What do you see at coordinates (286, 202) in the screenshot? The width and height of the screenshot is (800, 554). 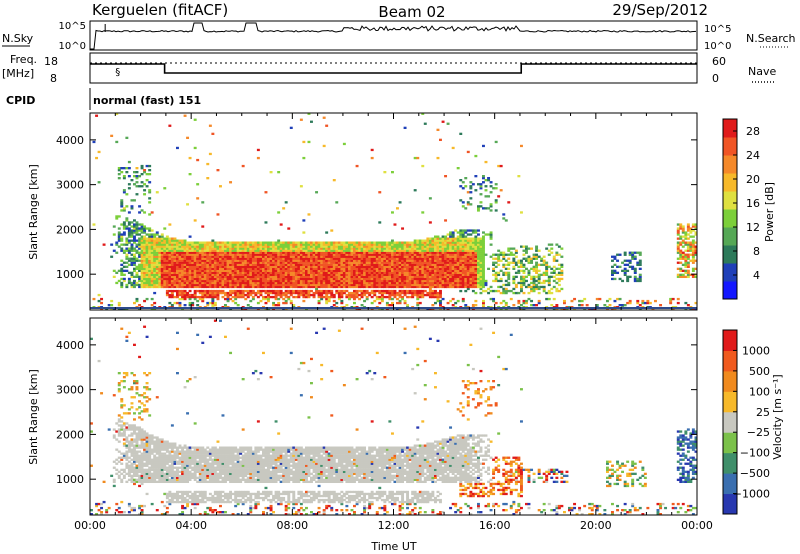 I see `power-cell-1985` at bounding box center [286, 202].